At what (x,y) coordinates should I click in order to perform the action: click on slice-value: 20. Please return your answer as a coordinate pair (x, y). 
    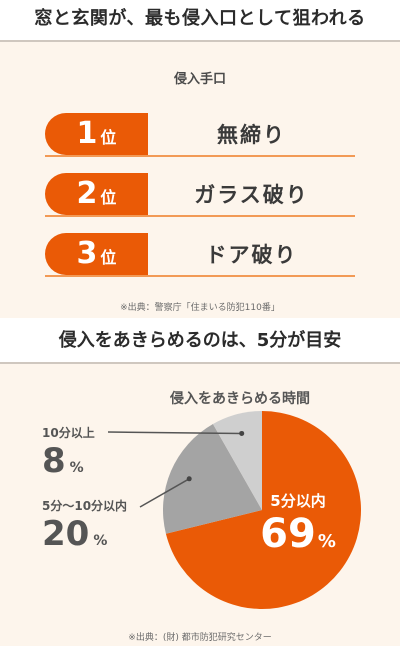
    Looking at the image, I should click on (66, 534).